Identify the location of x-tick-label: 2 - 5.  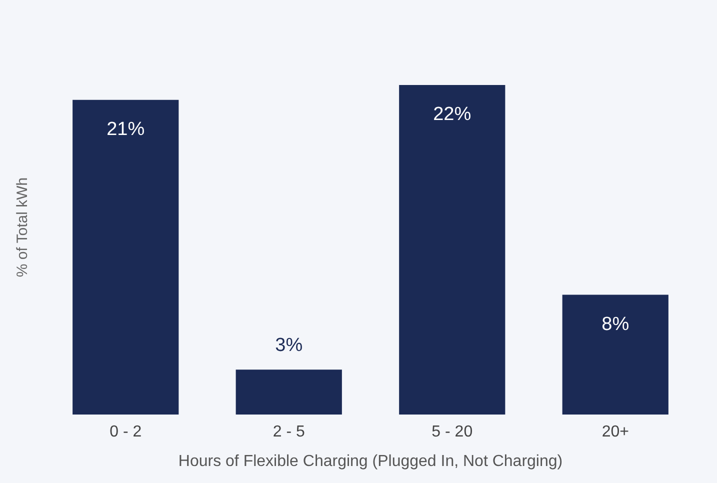
(288, 432).